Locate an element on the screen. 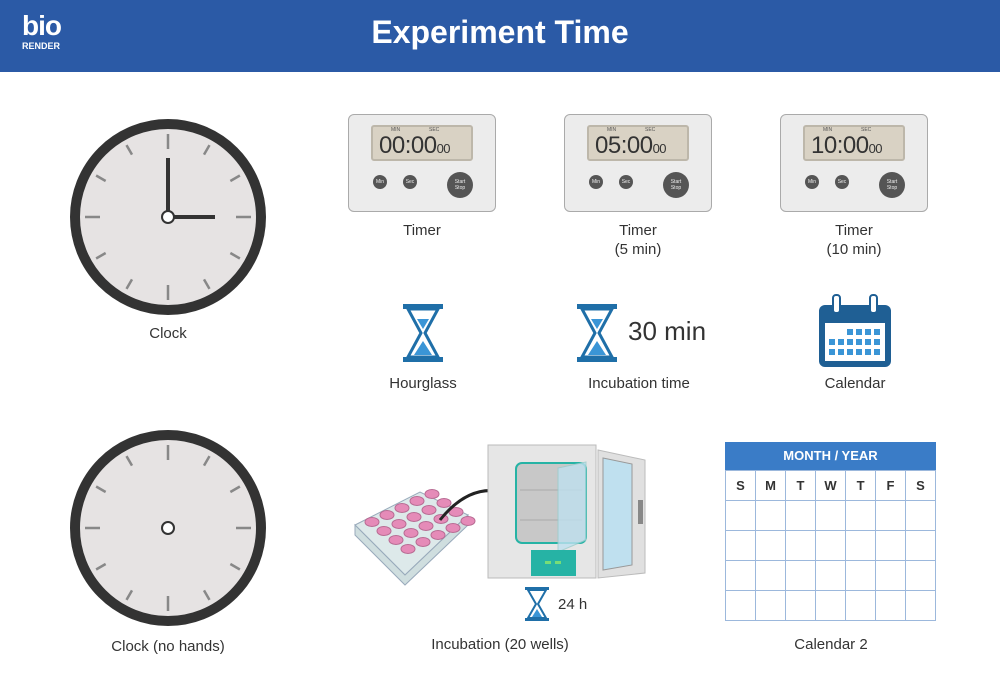 The image size is (1000, 700). clock-label: Clock is located at coordinates (168, 333).